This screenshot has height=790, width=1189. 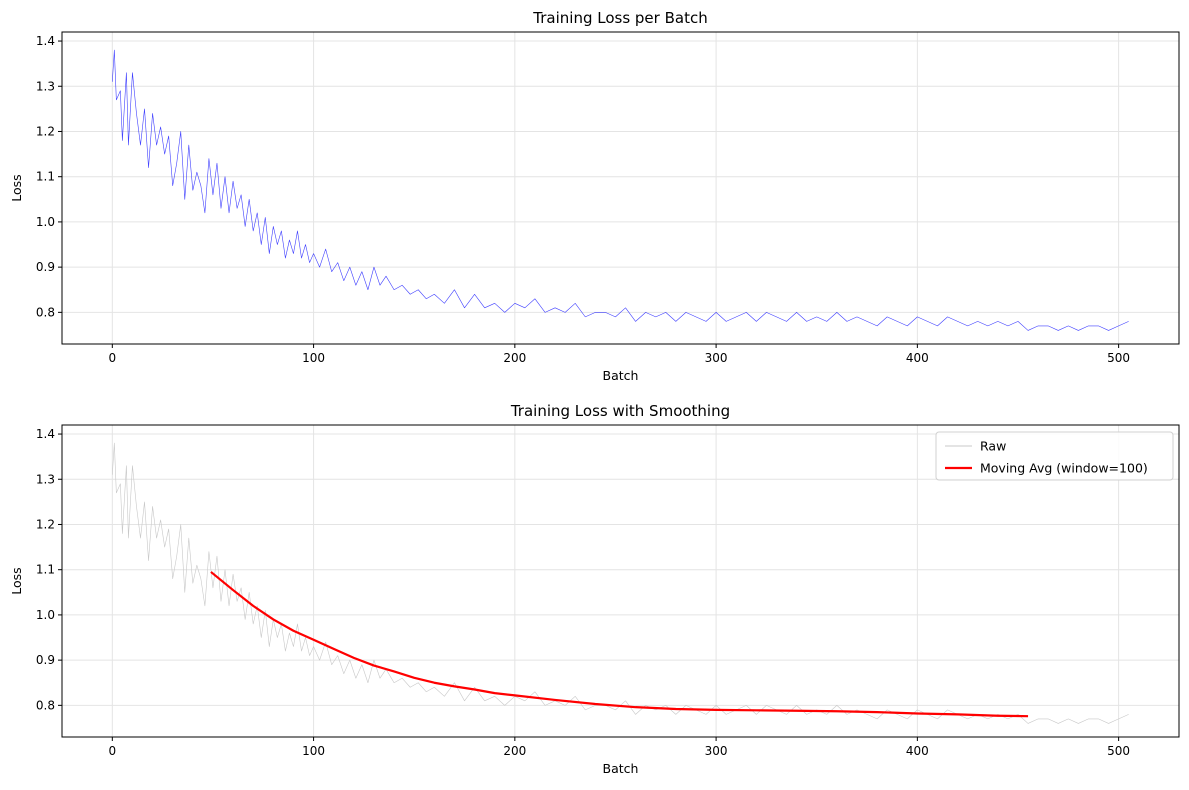 I want to click on legend-box, so click(x=1054, y=456).